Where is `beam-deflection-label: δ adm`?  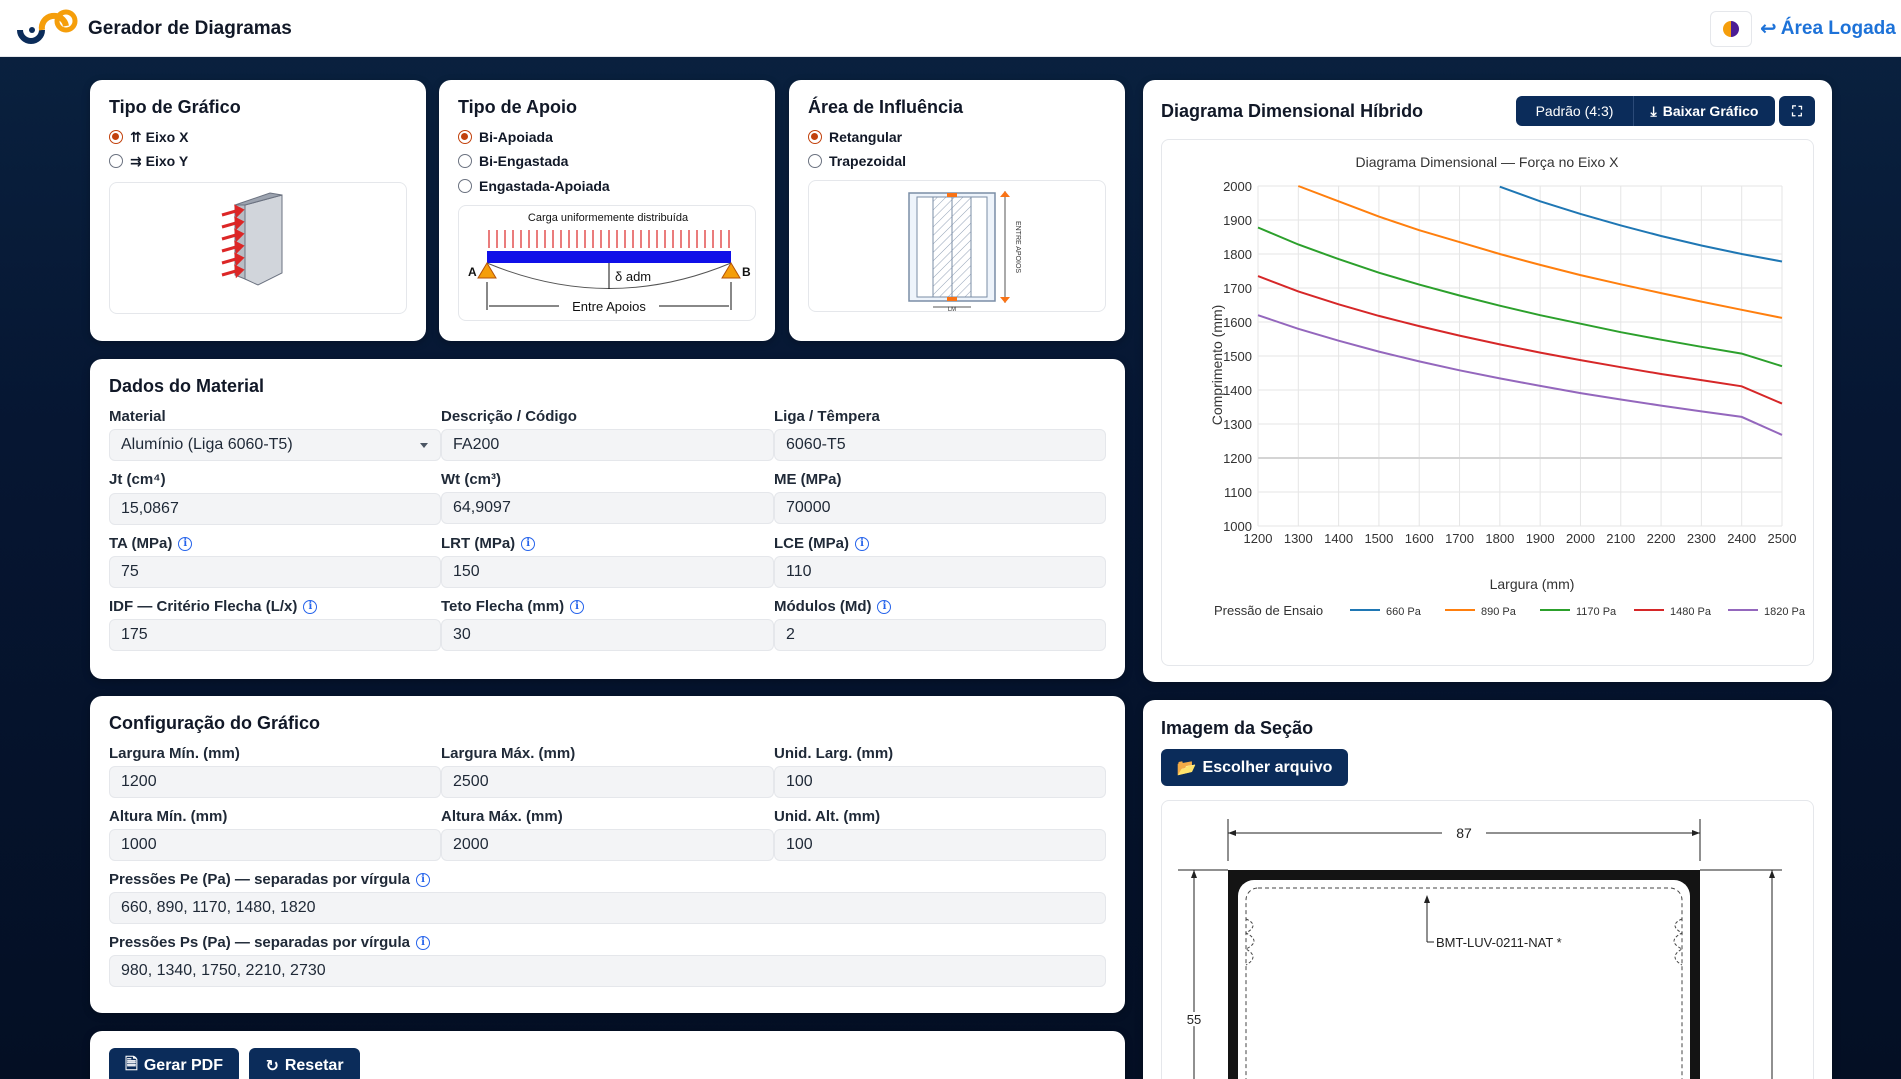 beam-deflection-label: δ adm is located at coordinates (633, 276).